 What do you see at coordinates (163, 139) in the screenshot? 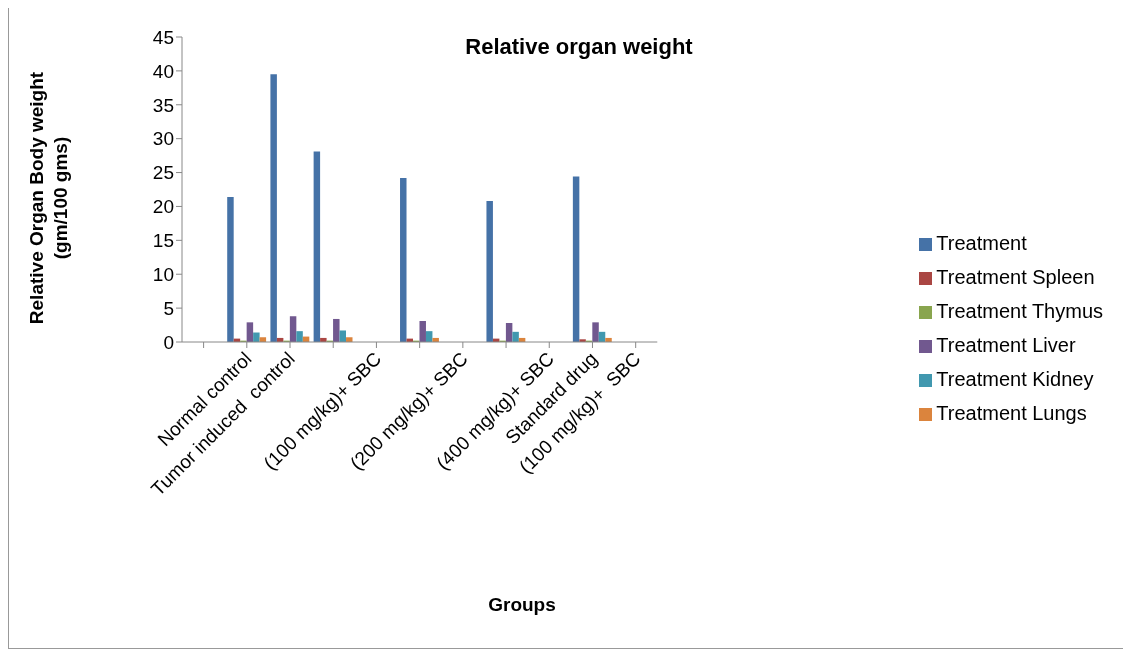
I see `y-tick-label: 30` at bounding box center [163, 139].